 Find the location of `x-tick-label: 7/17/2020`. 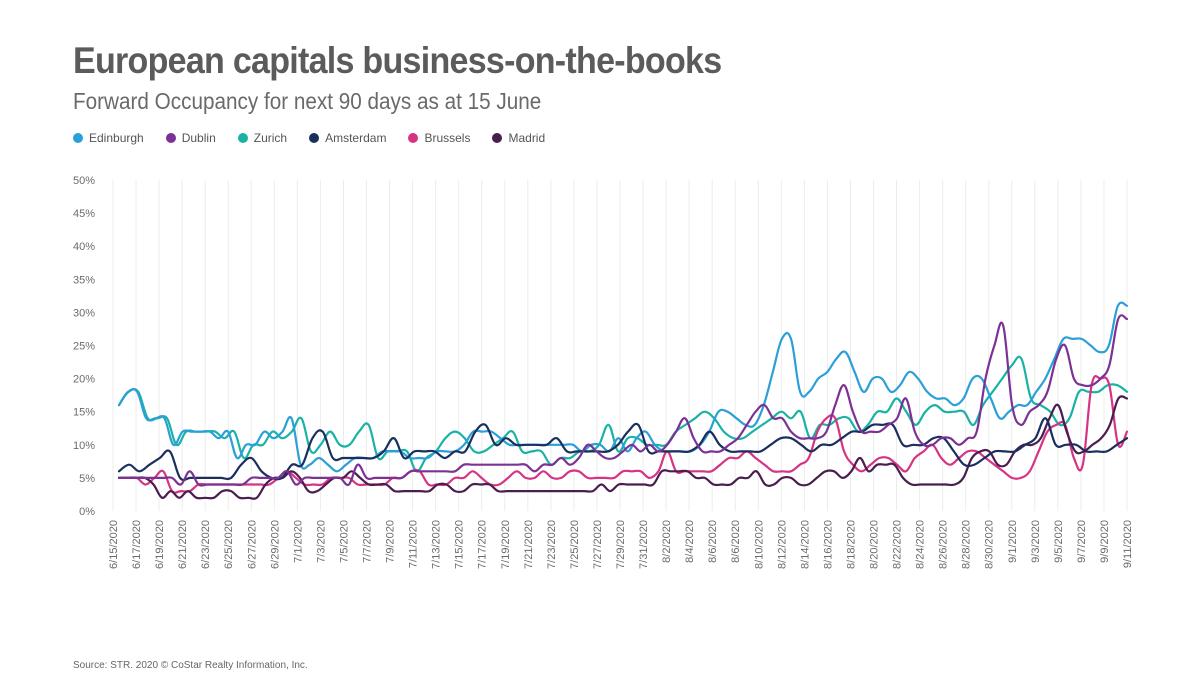

x-tick-label: 7/17/2020 is located at coordinates (483, 544).